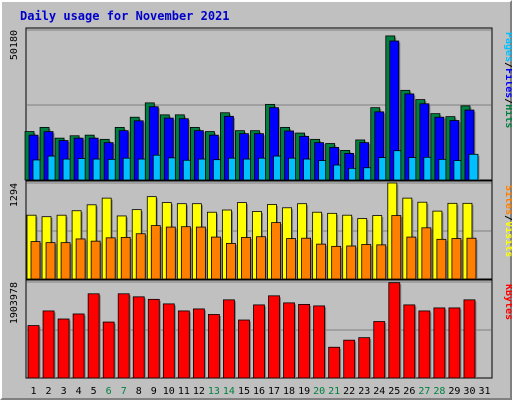 The height and width of the screenshot is (402, 512). I want to click on x-tick-label: 8, so click(139, 391).